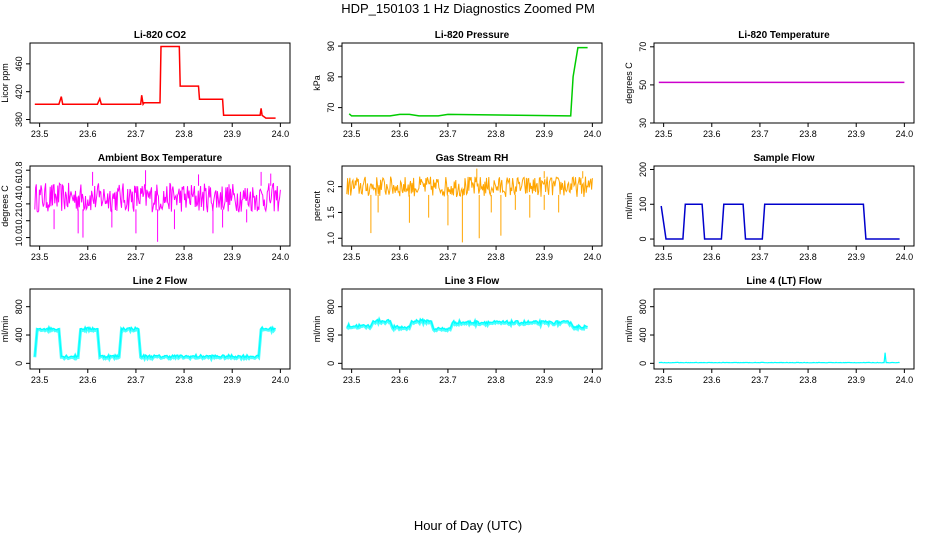  Describe the element at coordinates (331, 77) in the screenshot. I see `y-tick-label: 80` at that location.